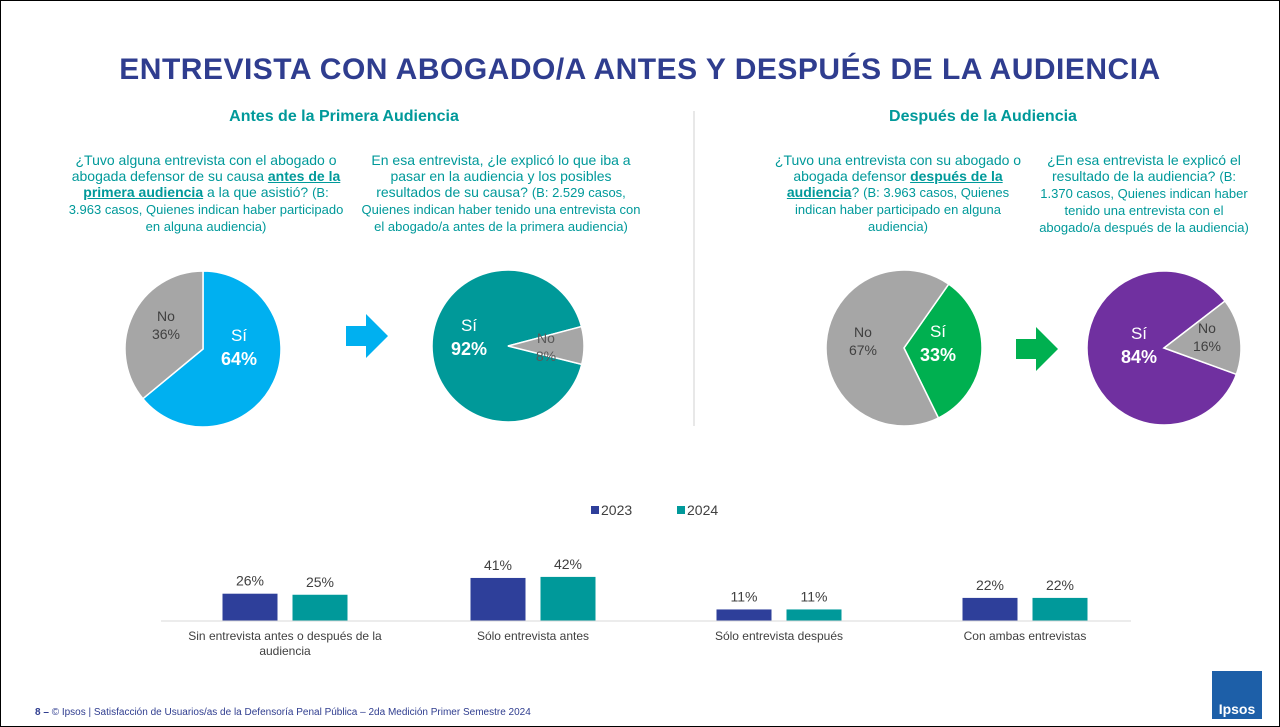  Describe the element at coordinates (320, 582) in the screenshot. I see `bar-label: 25%` at that location.